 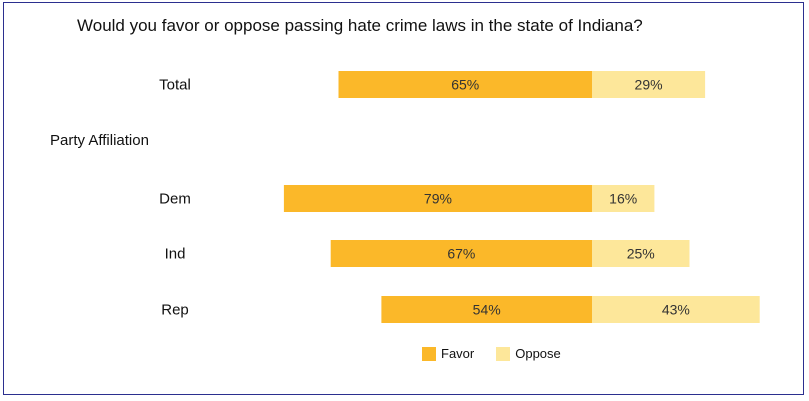 I want to click on category-label-ind: Ind, so click(x=175, y=254).